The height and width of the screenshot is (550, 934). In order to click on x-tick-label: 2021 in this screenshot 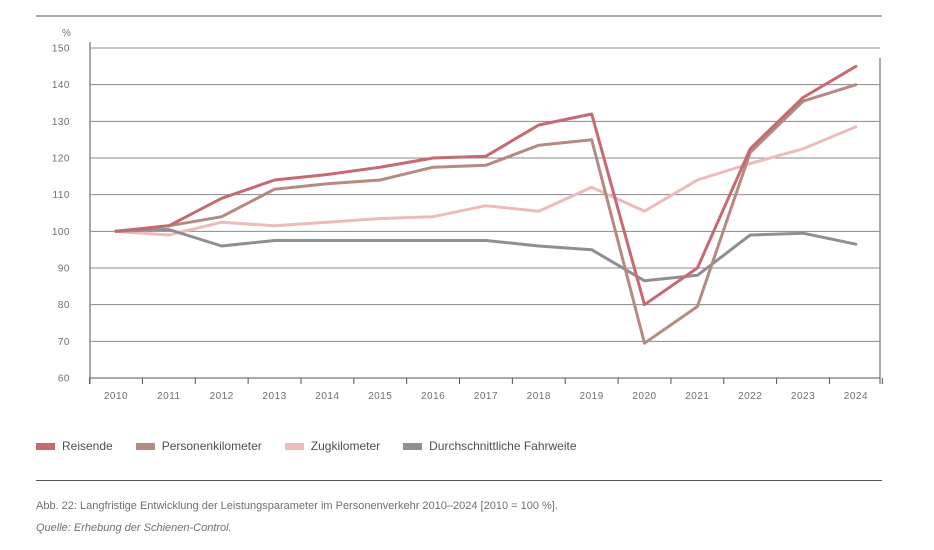, I will do `click(697, 396)`.